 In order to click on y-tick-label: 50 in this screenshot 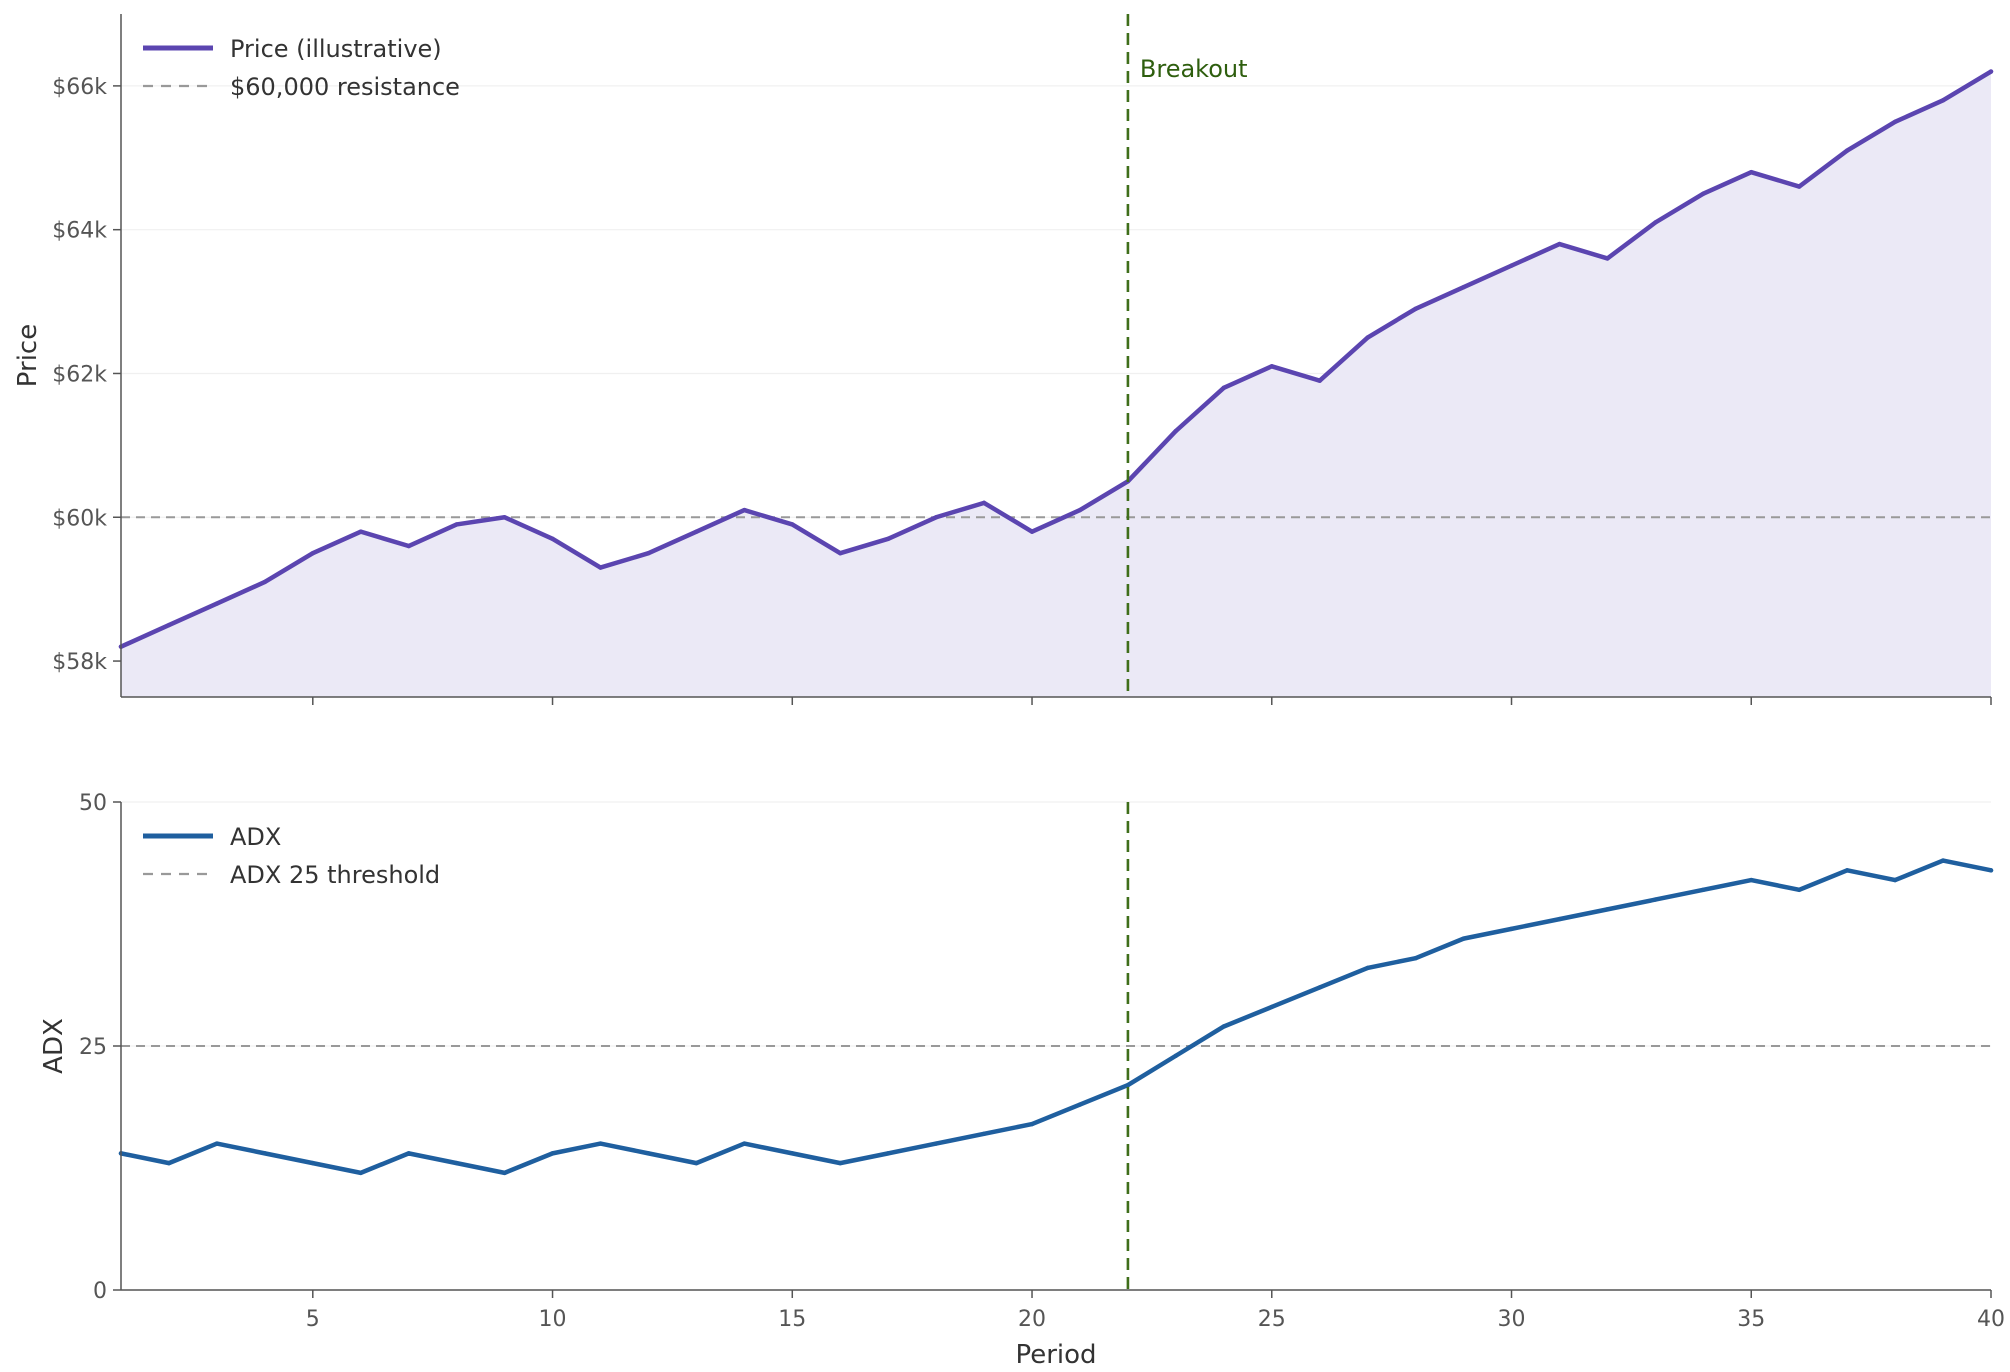, I will do `click(93, 803)`.